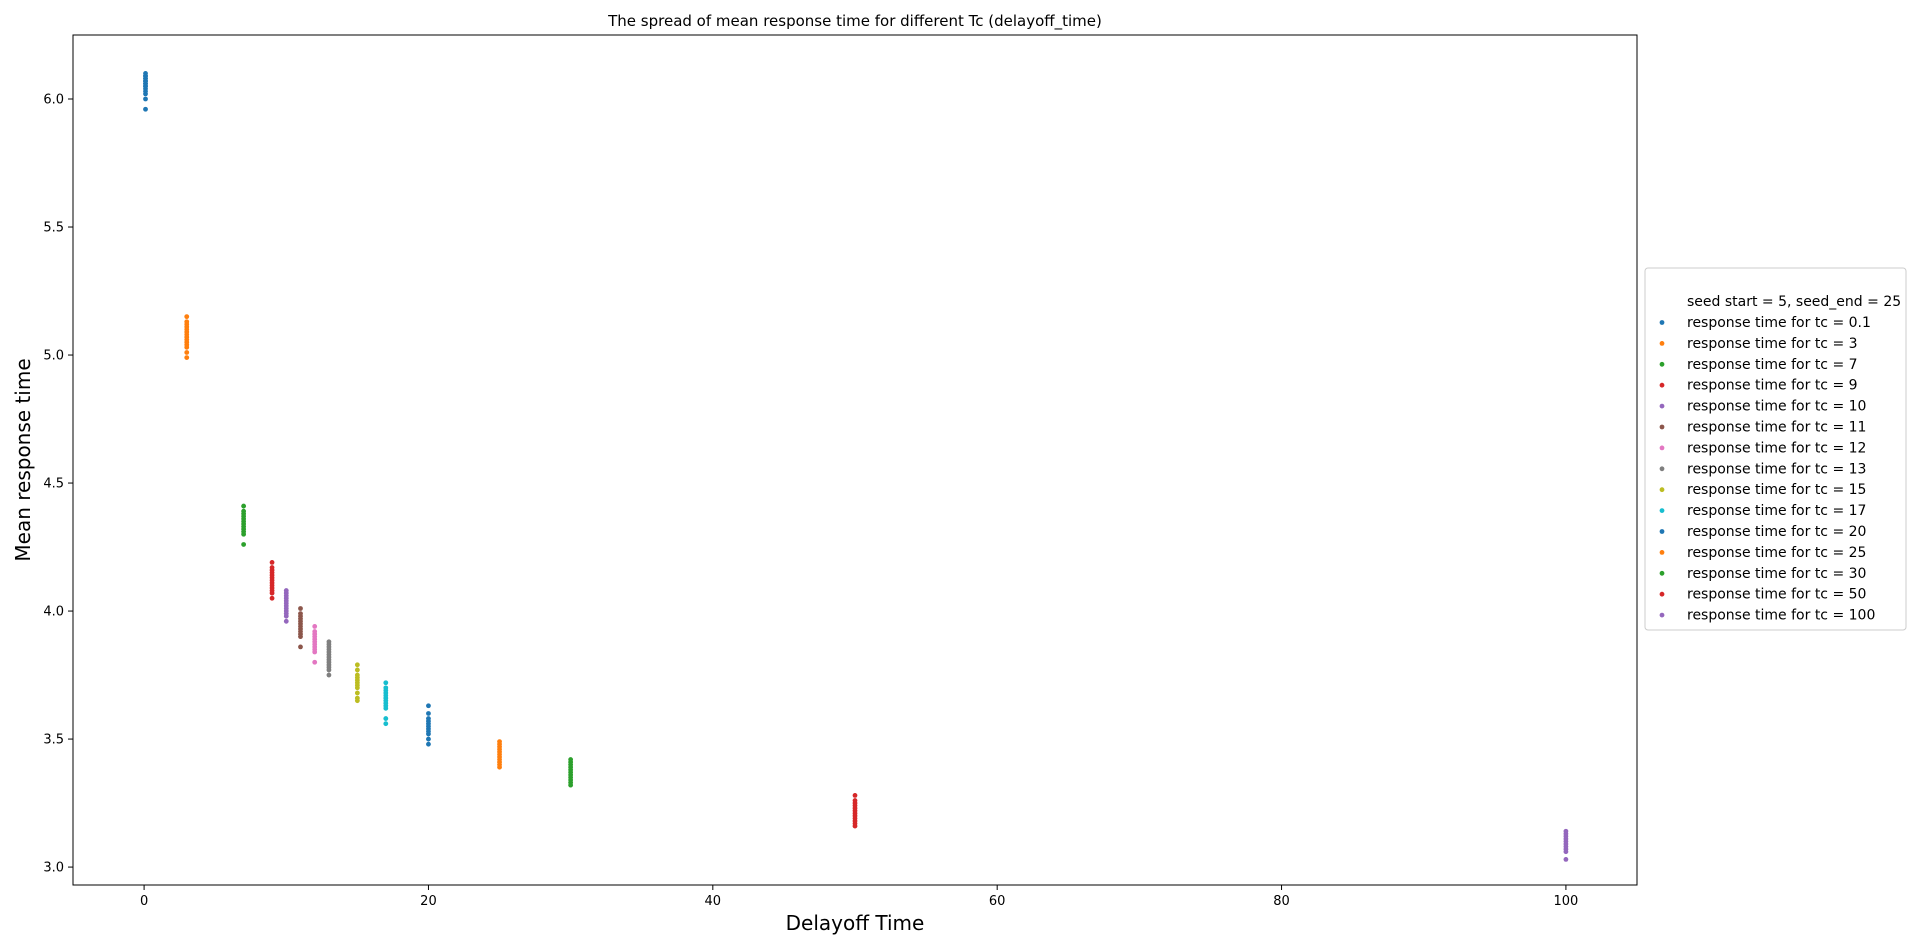 The height and width of the screenshot is (949, 1920). What do you see at coordinates (53, 356) in the screenshot?
I see `y-tick-label: 5.0` at bounding box center [53, 356].